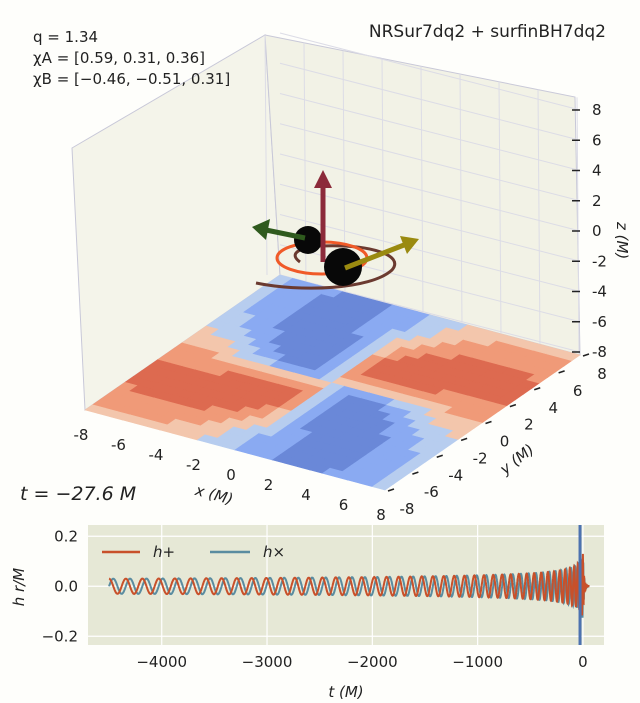 This screenshot has width=640, height=703. Describe the element at coordinates (599, 292) in the screenshot. I see `z-tick-label: -4` at that location.